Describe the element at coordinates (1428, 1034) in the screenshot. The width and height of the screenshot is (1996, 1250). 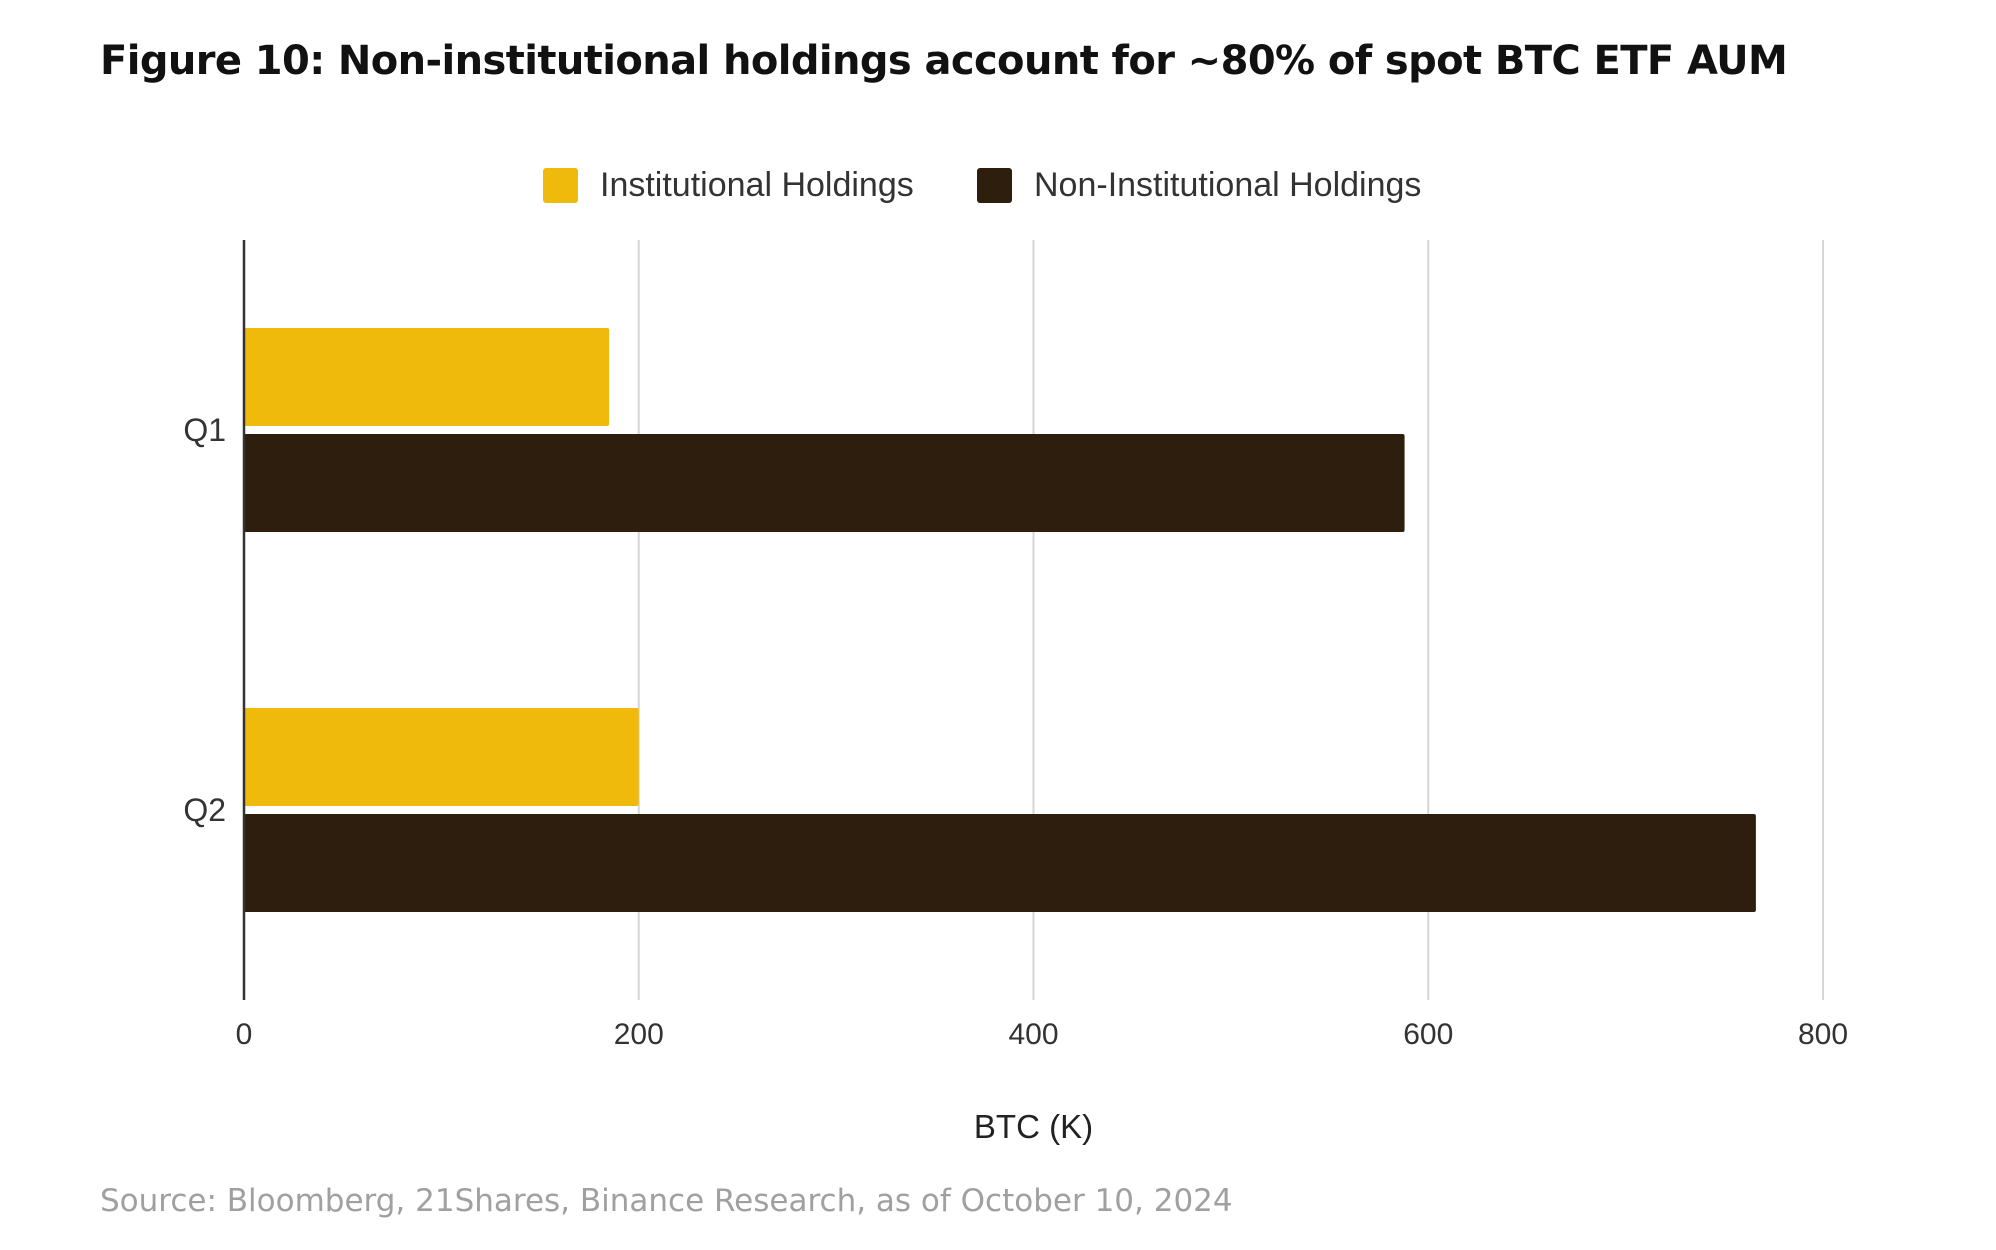
I see `x-tick-label-600: 600` at that location.